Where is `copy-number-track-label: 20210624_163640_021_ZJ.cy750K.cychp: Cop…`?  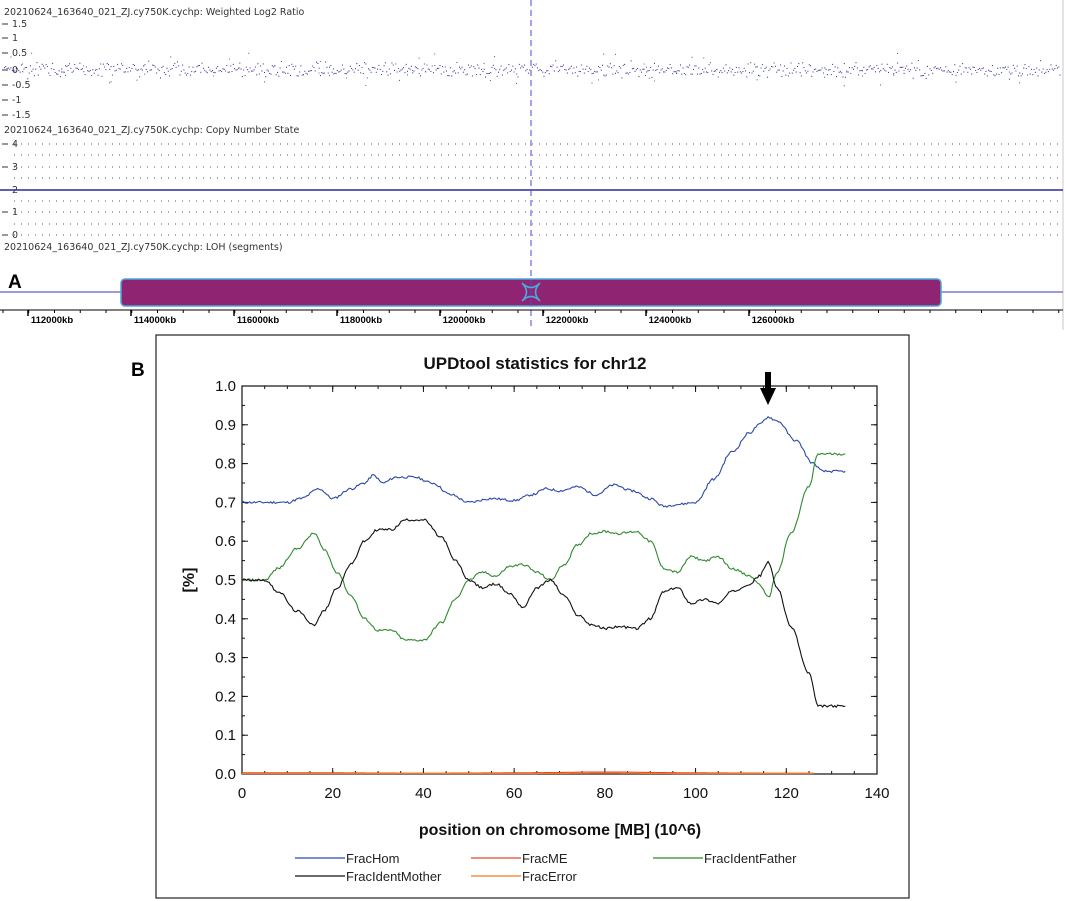 copy-number-track-label: 20210624_163640_021_ZJ.cy750K.cychp: Cop… is located at coordinates (151, 130).